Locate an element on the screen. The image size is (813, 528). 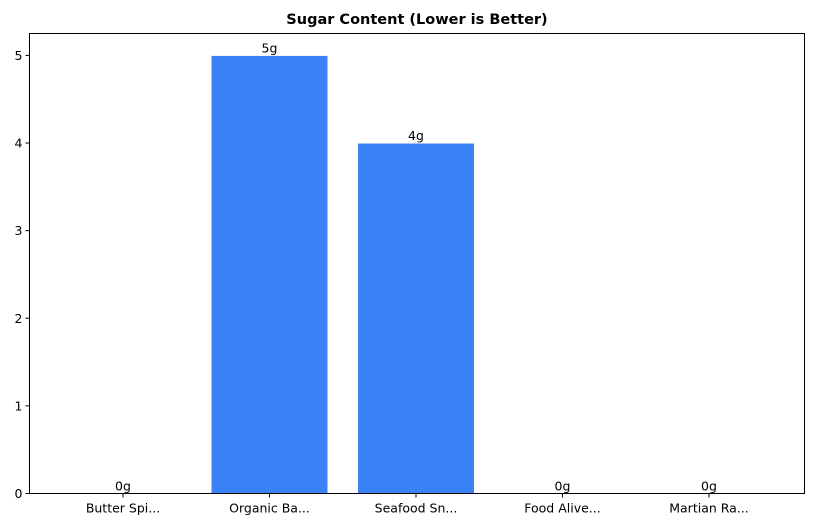
y-tick-label: 4 is located at coordinates (19, 143).